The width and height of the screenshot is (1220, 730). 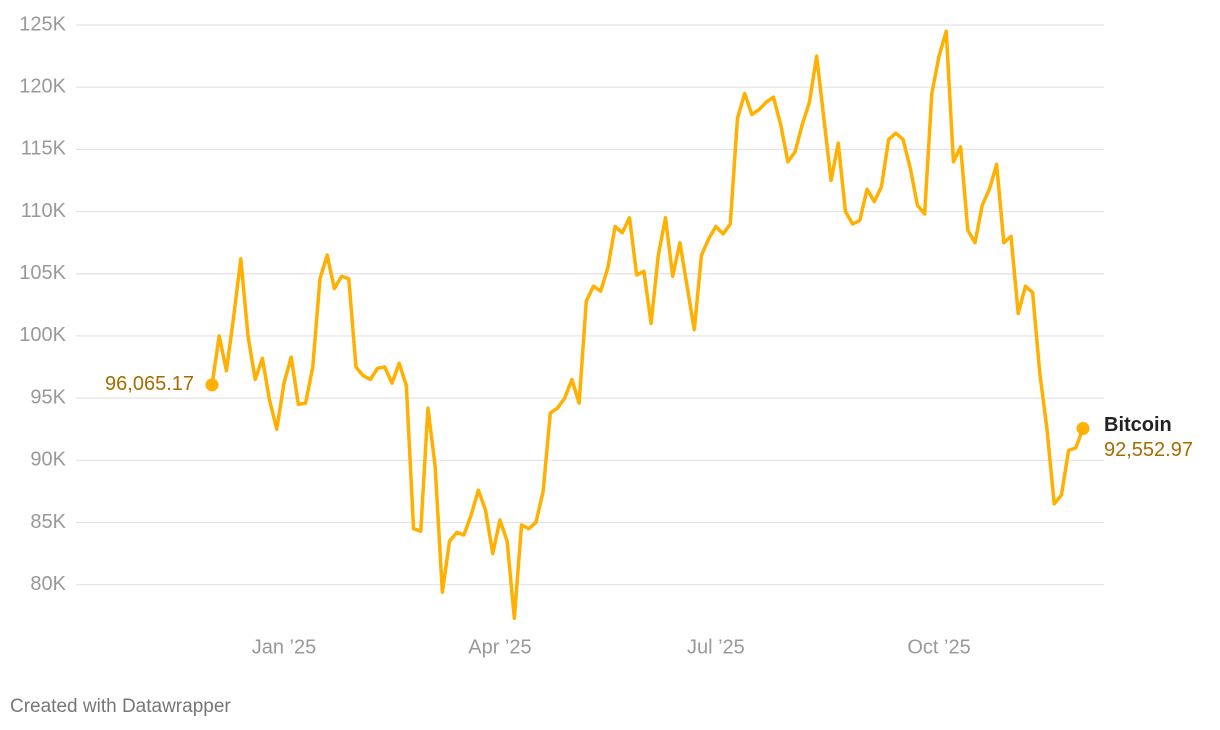 I want to click on value-label: 92,552.97, so click(x=1148, y=450).